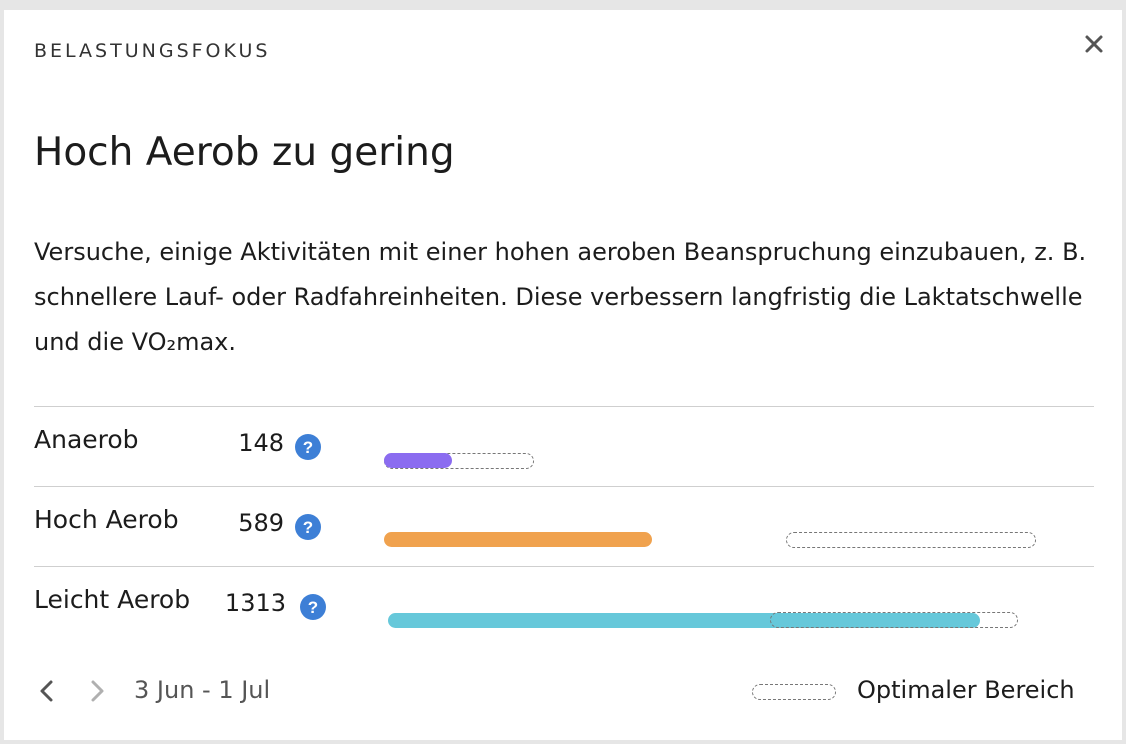 Image resolution: width=1126 pixels, height=744 pixels. I want to click on row-label: Leicht Aerob, so click(112, 599).